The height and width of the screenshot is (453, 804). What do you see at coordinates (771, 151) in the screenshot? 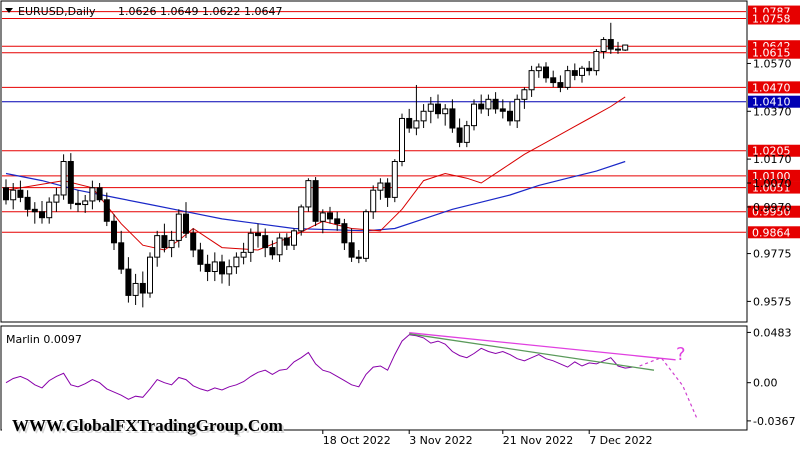
I see `level-label-6: 1.0205` at bounding box center [771, 151].